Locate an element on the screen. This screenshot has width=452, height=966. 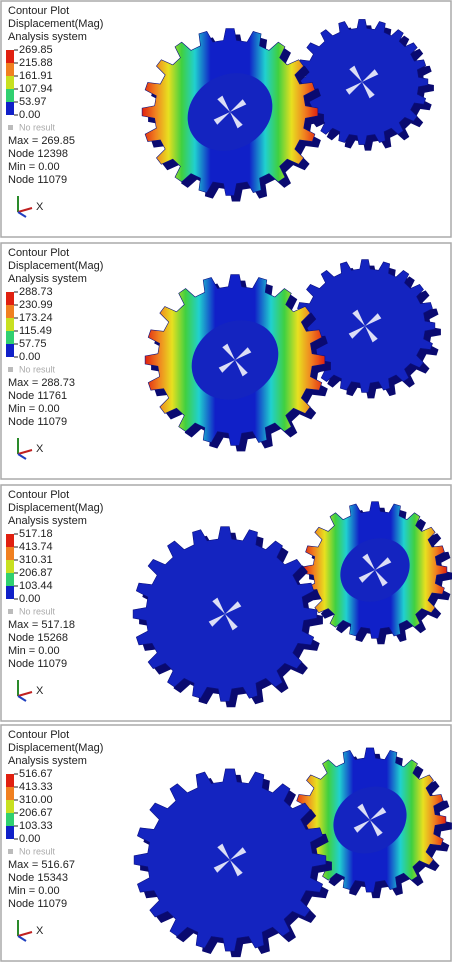
legend-label: 215.88 is located at coordinates (36, 63).